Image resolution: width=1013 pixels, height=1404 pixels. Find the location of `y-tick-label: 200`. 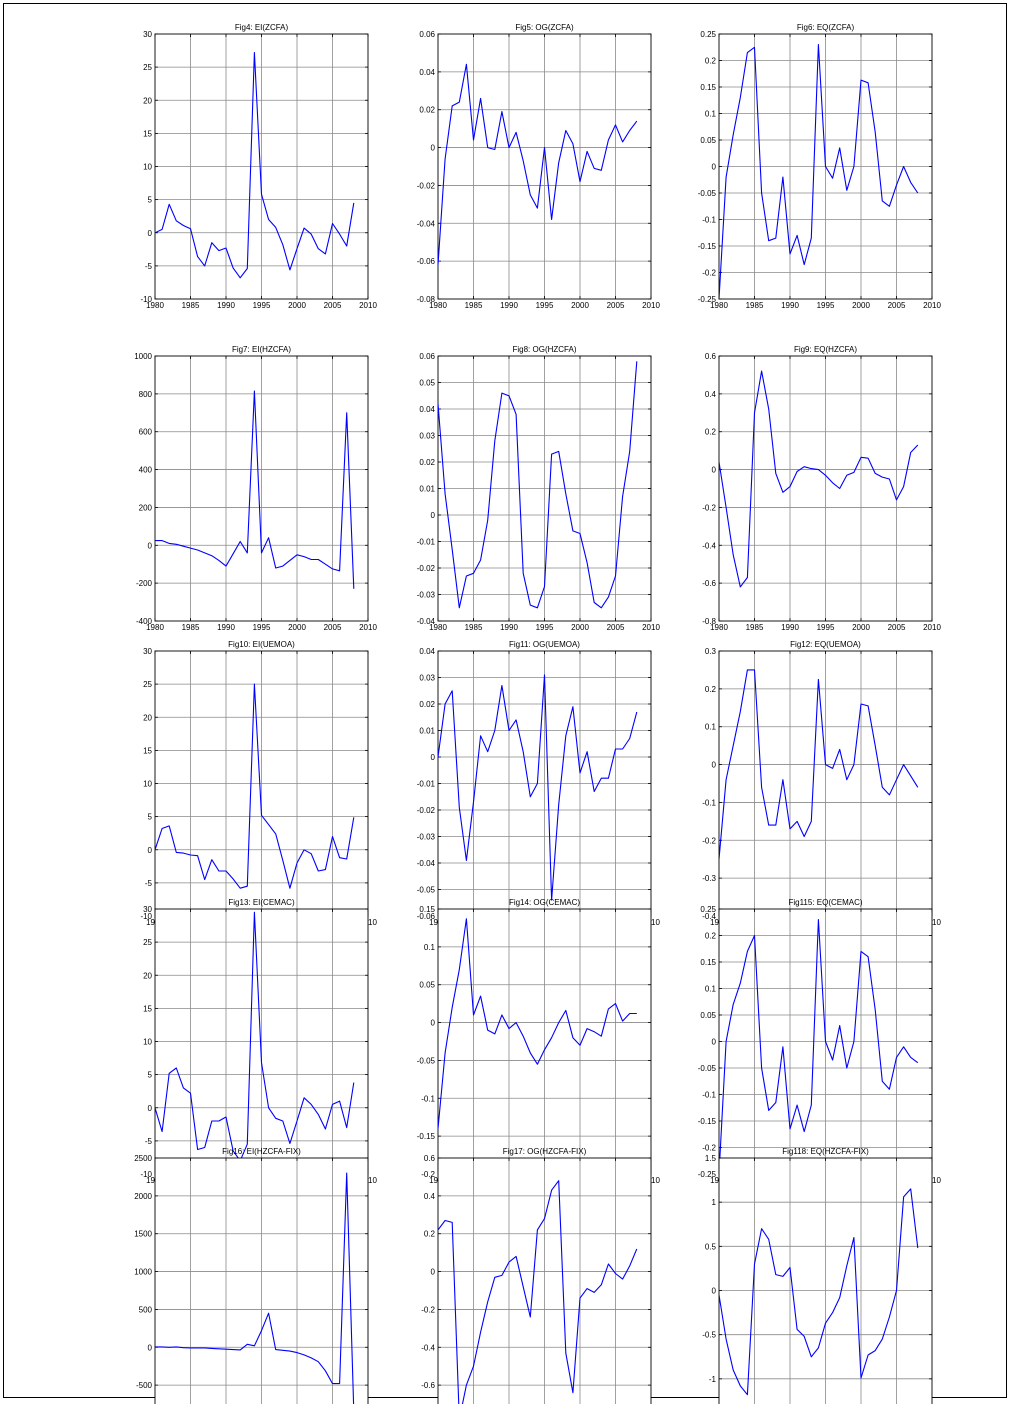

y-tick-label: 200 is located at coordinates (146, 507).